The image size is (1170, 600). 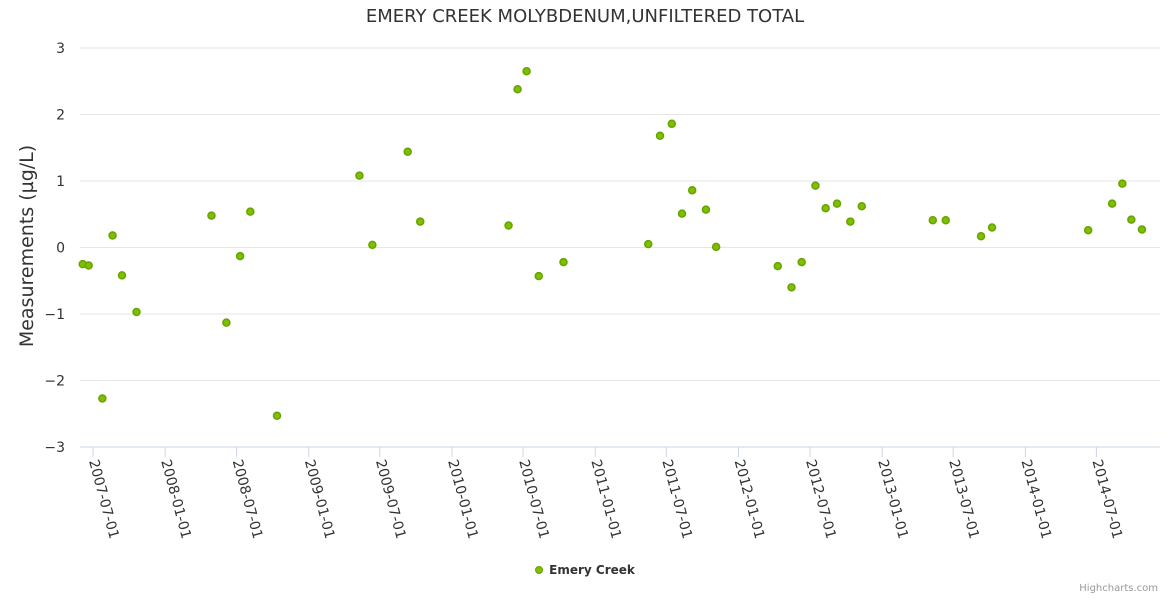 I want to click on credits-link: Highcharts.com, so click(x=1118, y=588).